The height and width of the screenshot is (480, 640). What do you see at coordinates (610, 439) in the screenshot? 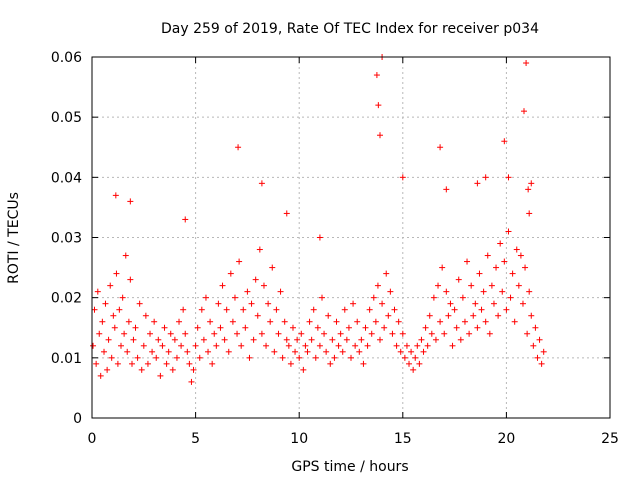
I see `x-tick-label: 25` at bounding box center [610, 439].